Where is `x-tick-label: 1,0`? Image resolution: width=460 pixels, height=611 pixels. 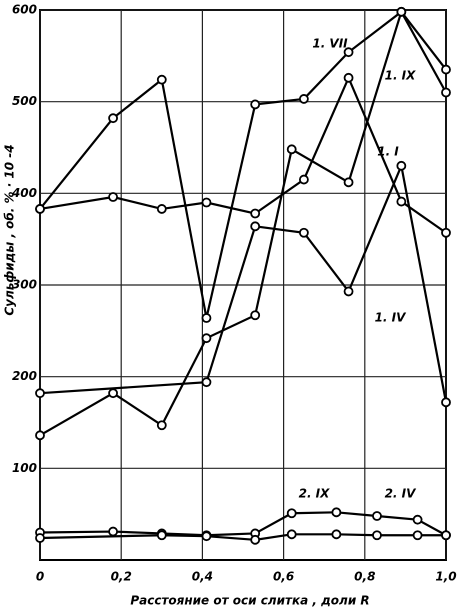
x-tick-label: 1,0 is located at coordinates (445, 577).